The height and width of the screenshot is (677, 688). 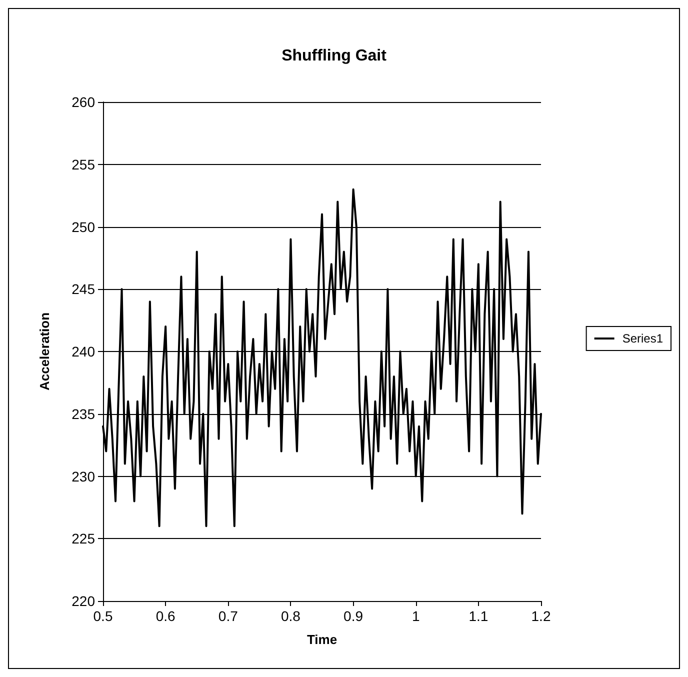 What do you see at coordinates (84, 476) in the screenshot?
I see `y-tick-label: 230` at bounding box center [84, 476].